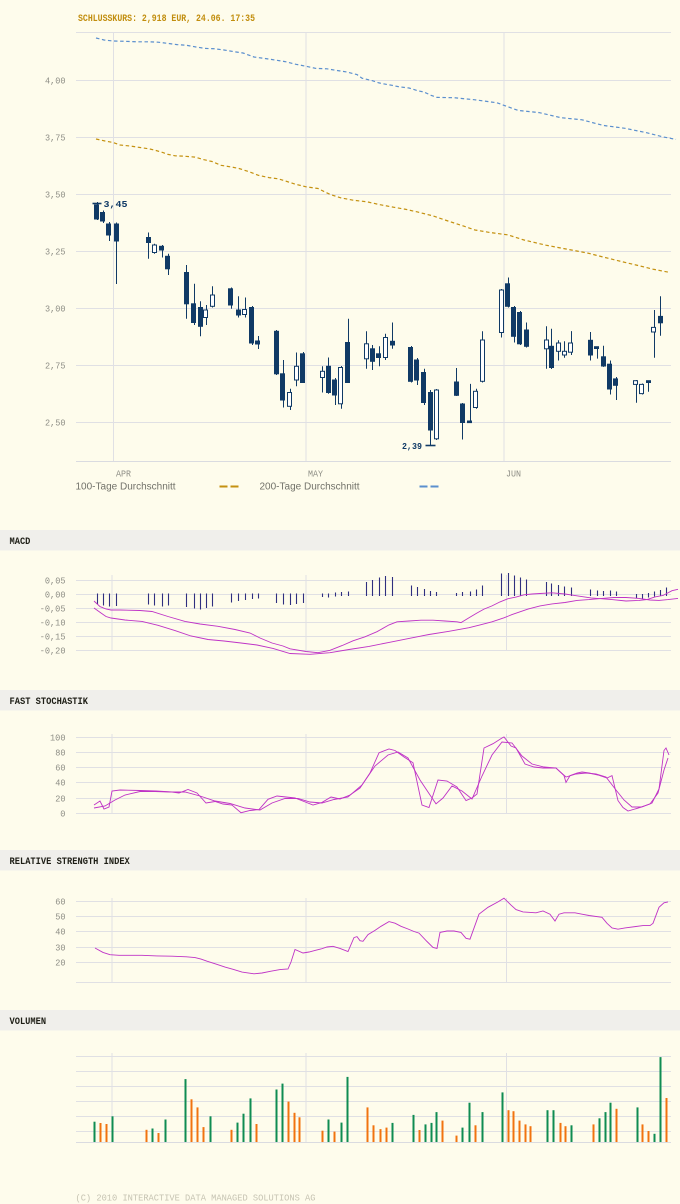  I want to click on svg-text: 2,75, so click(55, 367).